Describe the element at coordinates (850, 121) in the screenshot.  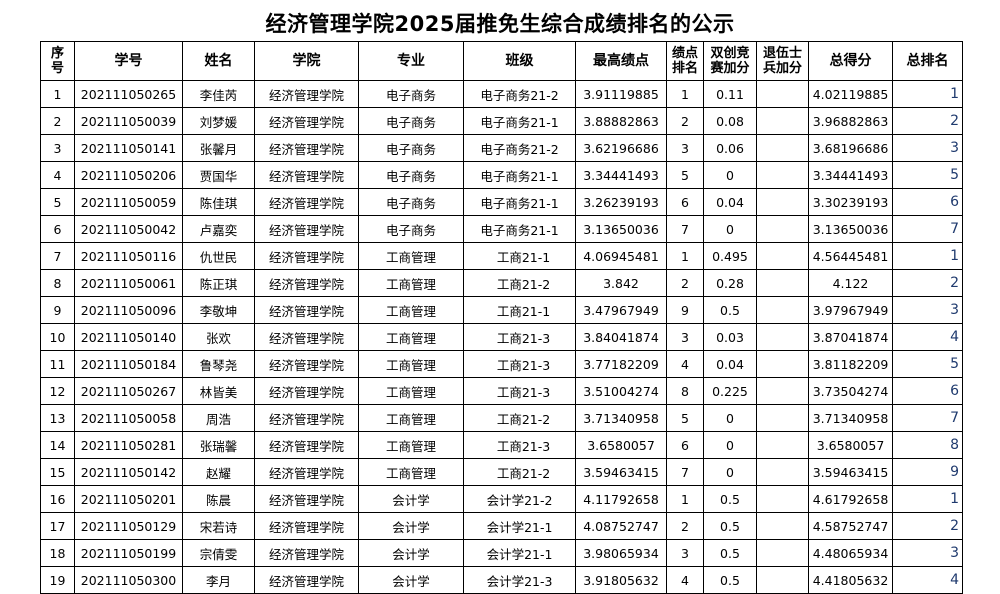
I see `cell-total-score: 3.96882863` at that location.